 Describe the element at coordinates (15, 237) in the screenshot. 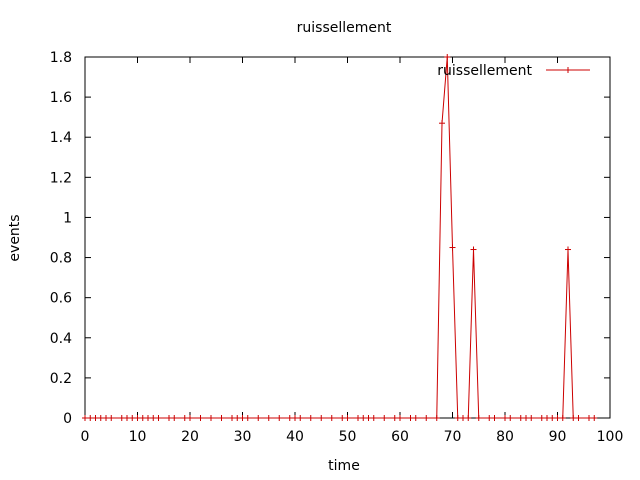

I see `y-axis-label: events` at that location.